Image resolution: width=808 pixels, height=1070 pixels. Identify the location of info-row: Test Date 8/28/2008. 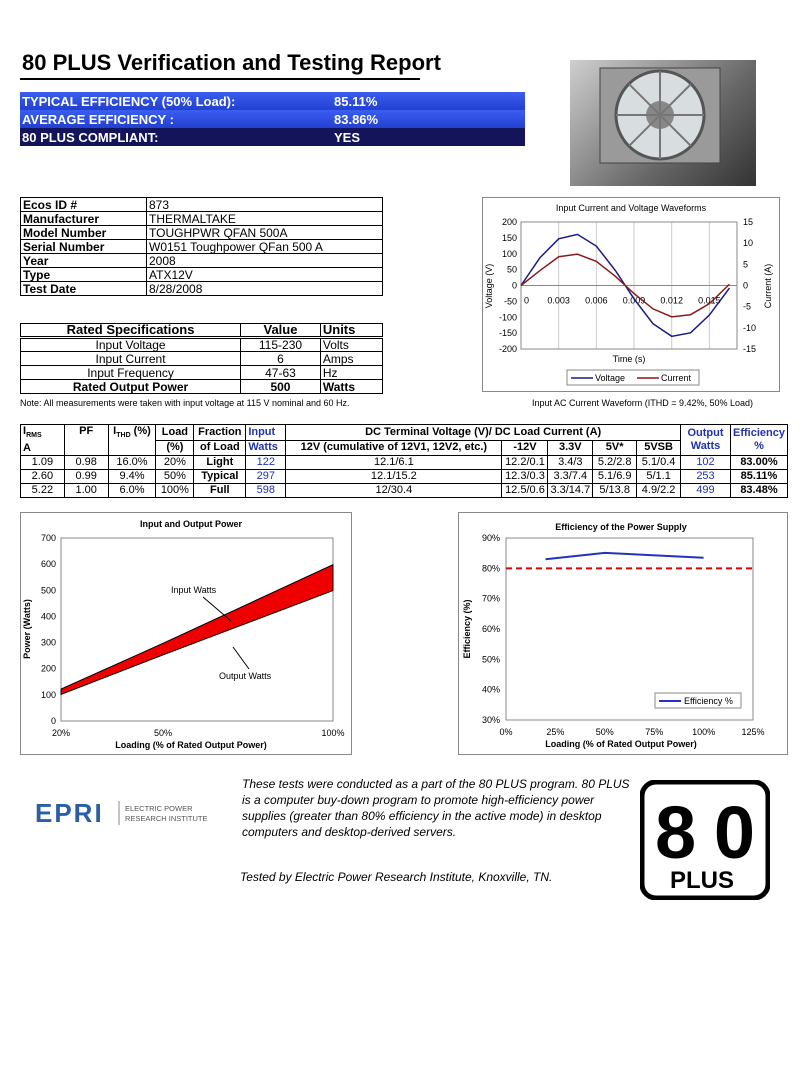
(201, 288).